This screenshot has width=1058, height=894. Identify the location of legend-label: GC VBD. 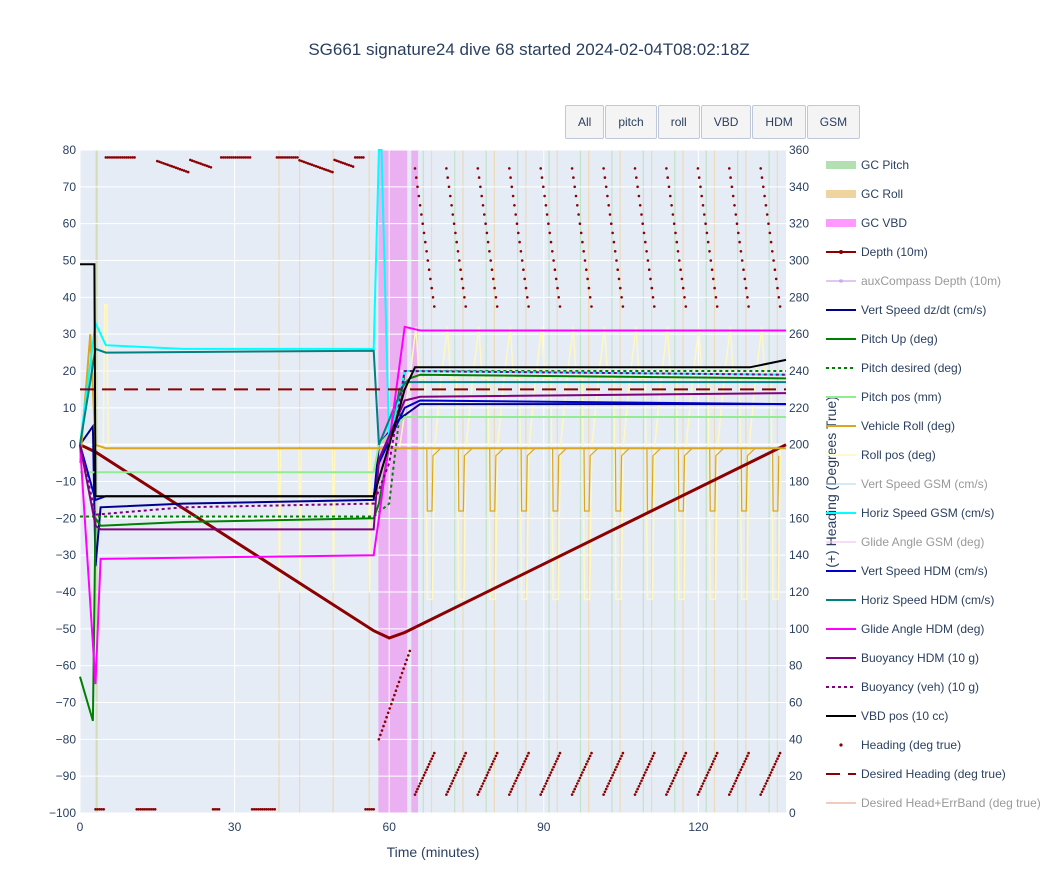
(884, 223).